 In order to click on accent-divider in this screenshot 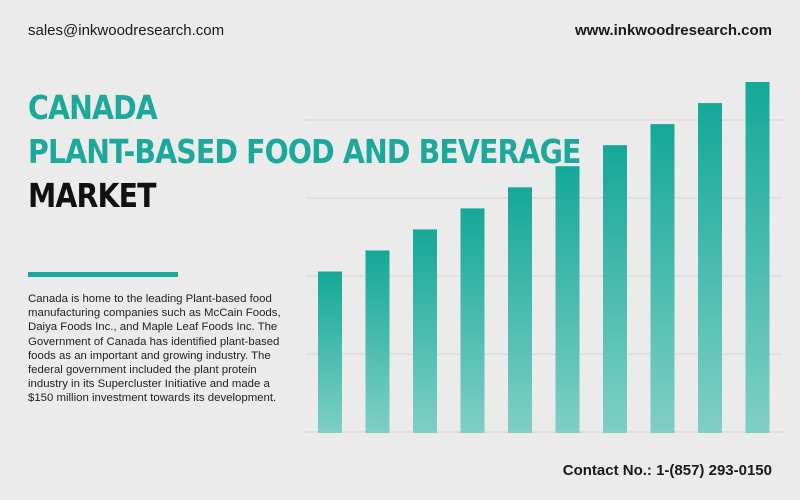, I will do `click(103, 274)`.